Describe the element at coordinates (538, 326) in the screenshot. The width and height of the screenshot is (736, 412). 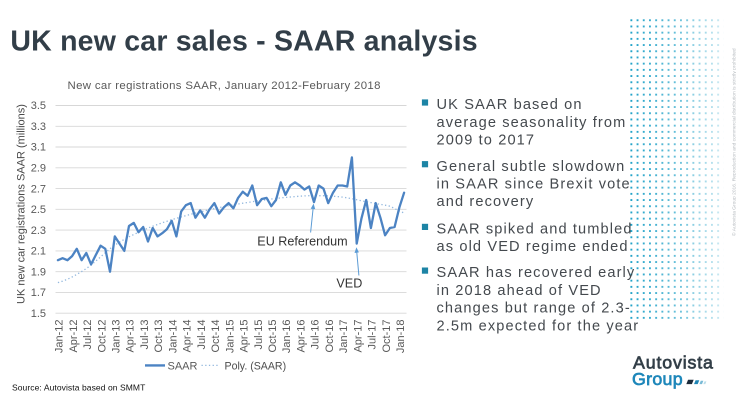
I see `svg-text: 2.5m expected for the year` at that location.